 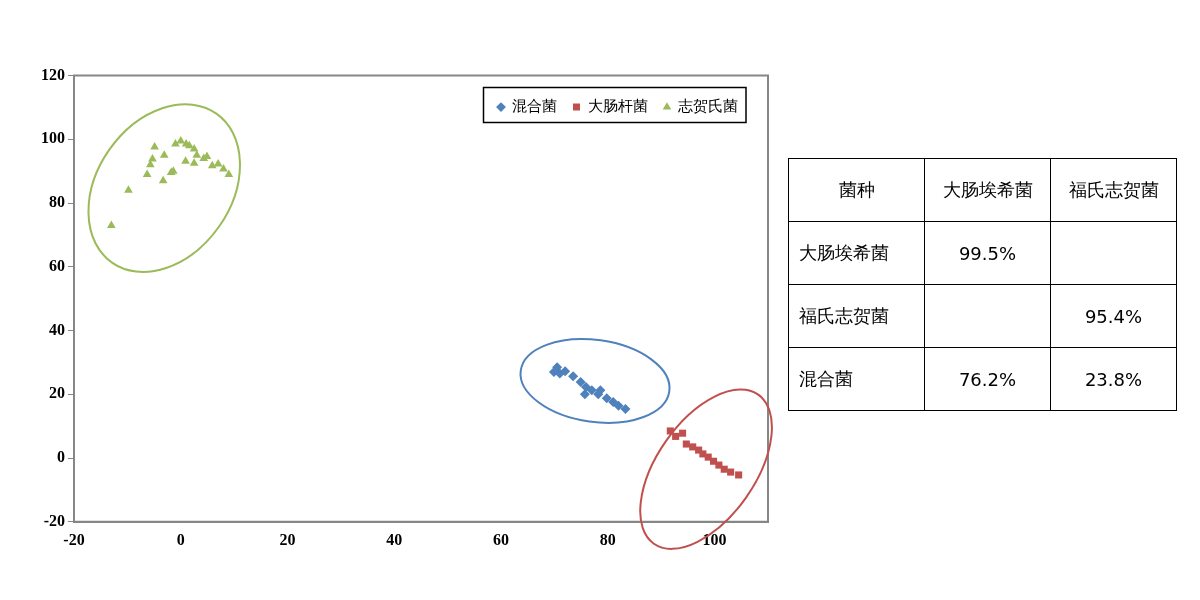 I want to click on y-axis-title: 菌种, so click(x=856, y=190).